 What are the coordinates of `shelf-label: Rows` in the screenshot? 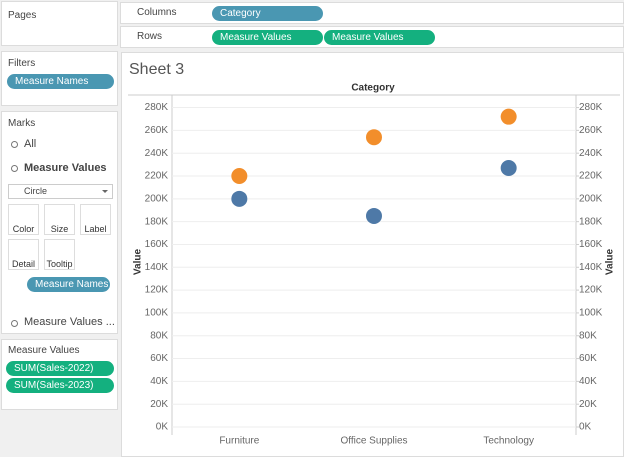 It's located at (150, 36).